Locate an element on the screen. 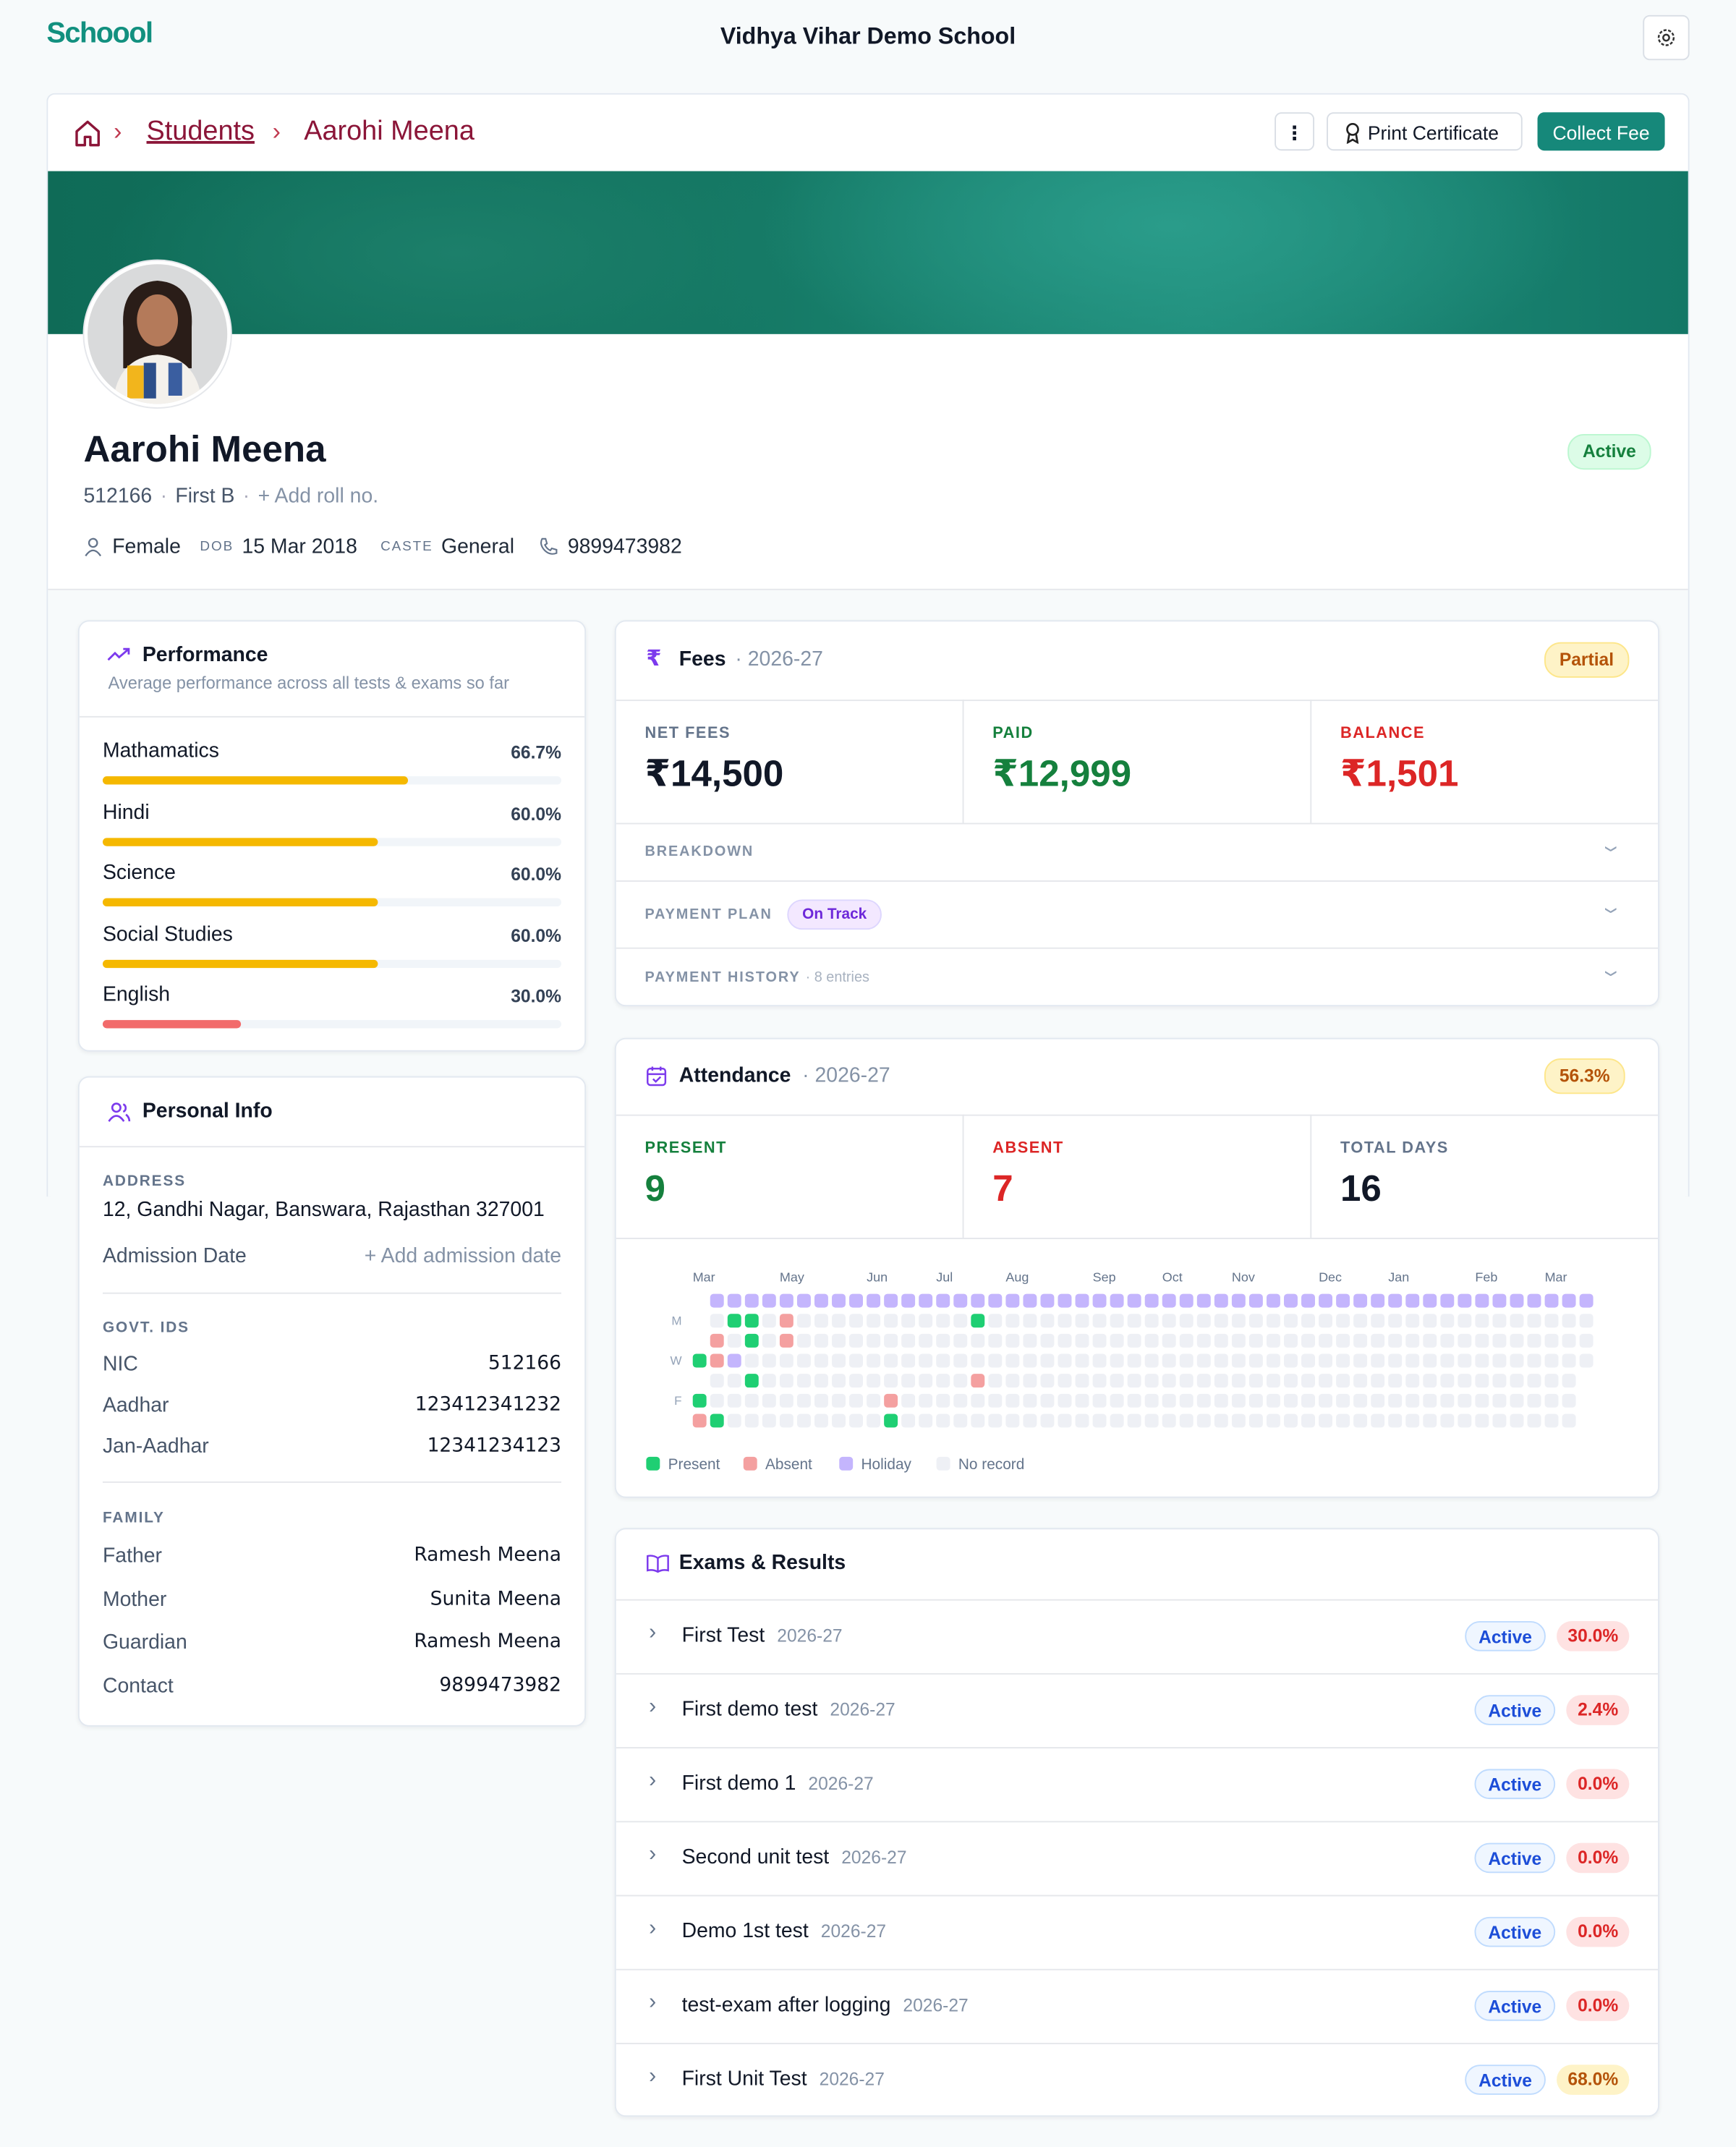 The height and width of the screenshot is (2147, 1736). student-name: Aarohi Meena is located at coordinates (204, 449).